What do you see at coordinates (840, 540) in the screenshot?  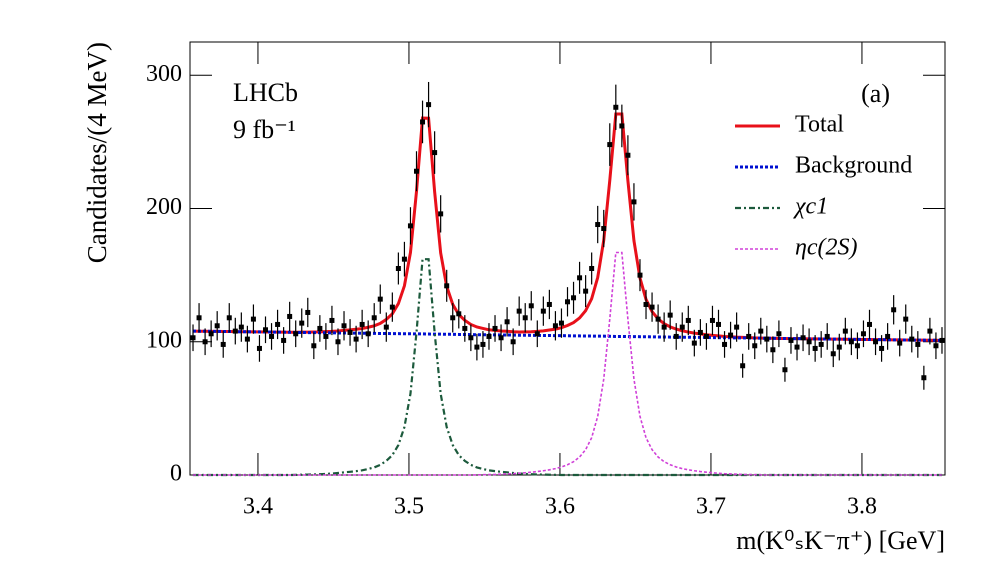 I see `x-axis-label: m(K⁰ₛK⁻π⁺) [GeV]` at bounding box center [840, 540].